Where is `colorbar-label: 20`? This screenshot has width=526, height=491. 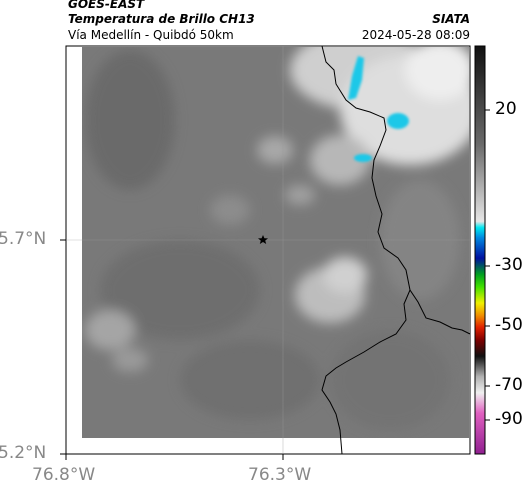
colorbar-label: 20 is located at coordinates (506, 109).